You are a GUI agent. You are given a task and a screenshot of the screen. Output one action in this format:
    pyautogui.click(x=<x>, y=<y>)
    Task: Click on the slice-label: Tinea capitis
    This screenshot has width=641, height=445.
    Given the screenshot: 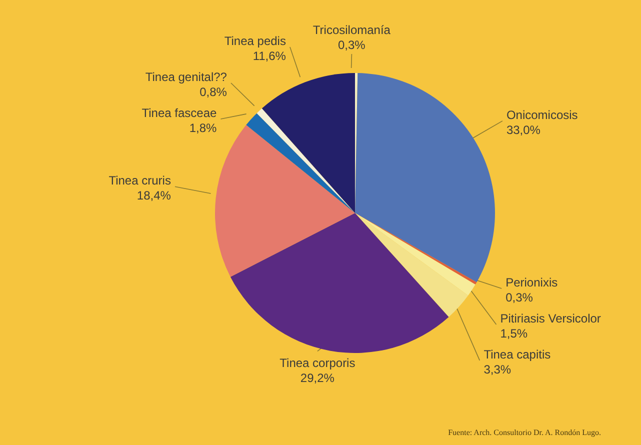 What is the action you would take?
    pyautogui.click(x=517, y=354)
    